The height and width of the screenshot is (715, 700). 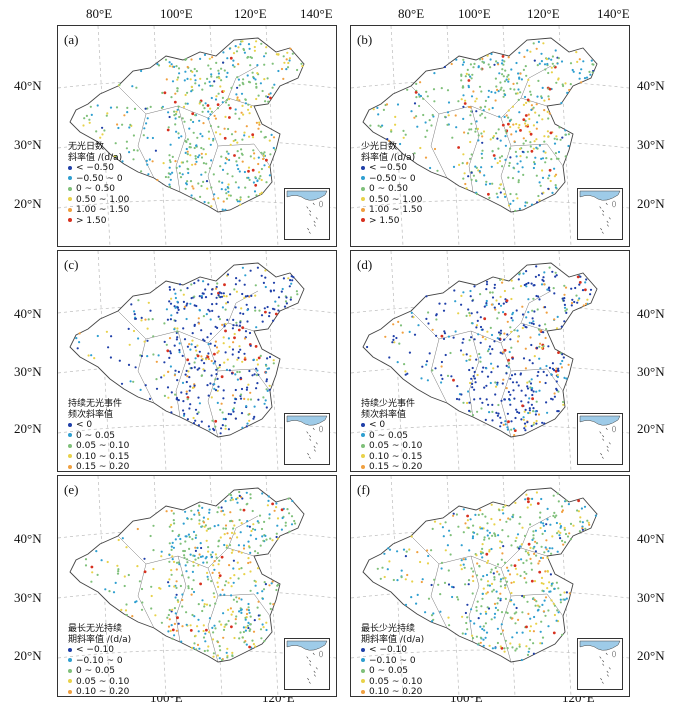 I want to click on legend-title: 斜率值 /(d/a), so click(x=388, y=157).